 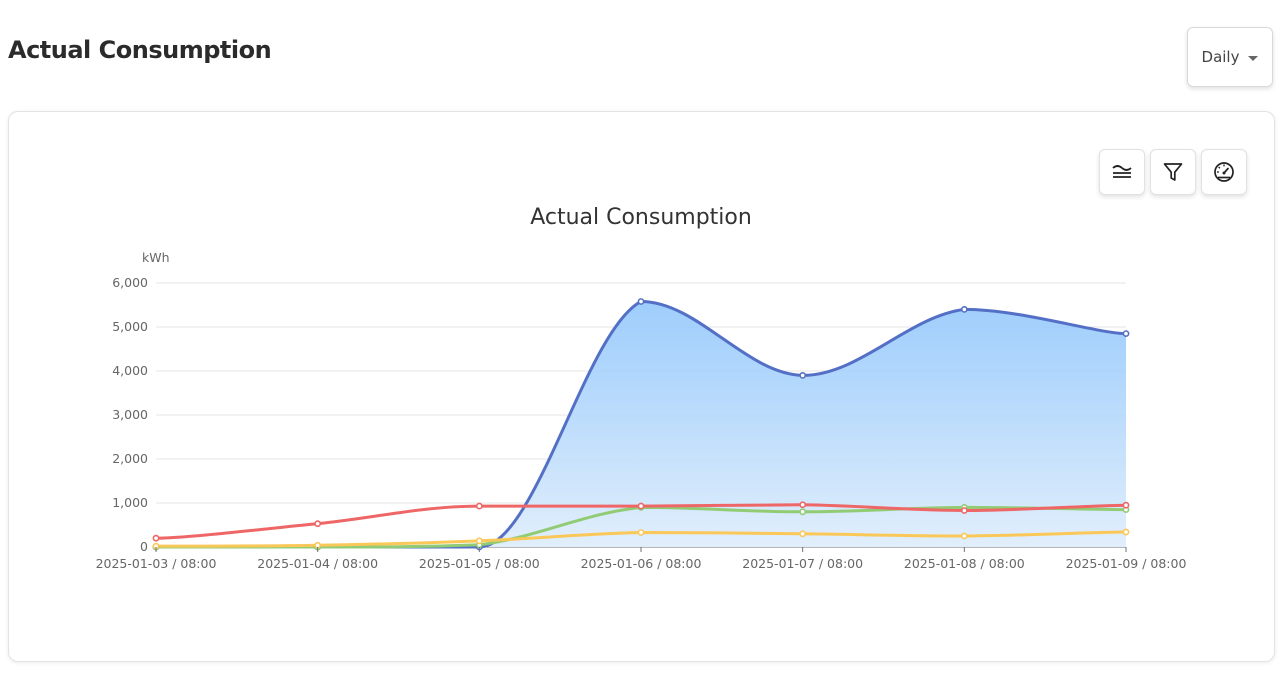 I want to click on gauge-icon, so click(x=1224, y=172).